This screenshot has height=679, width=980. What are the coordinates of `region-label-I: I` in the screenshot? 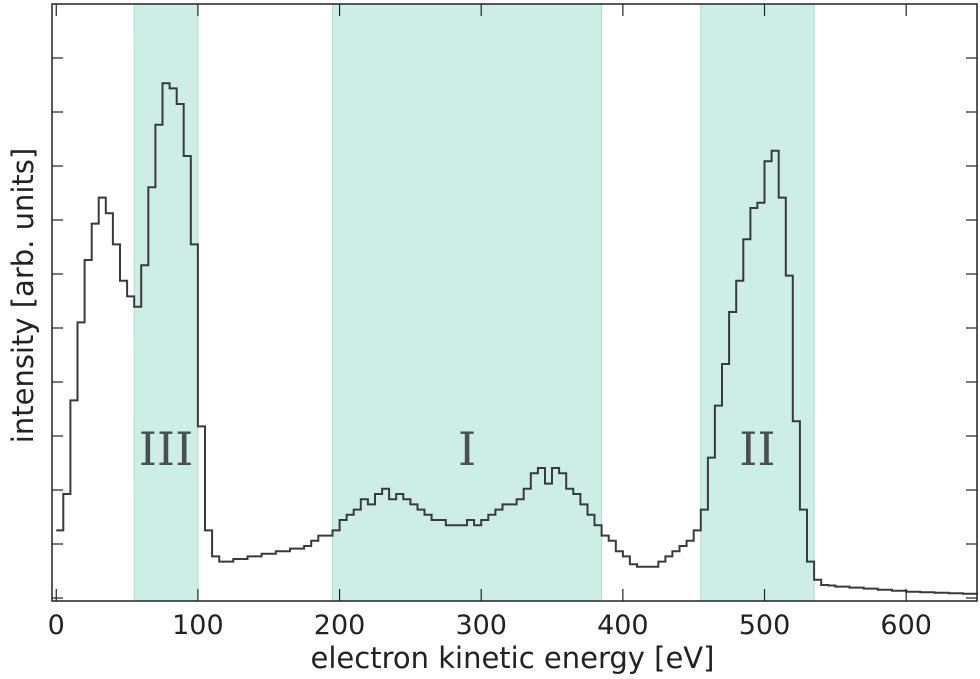 It's located at (467, 449).